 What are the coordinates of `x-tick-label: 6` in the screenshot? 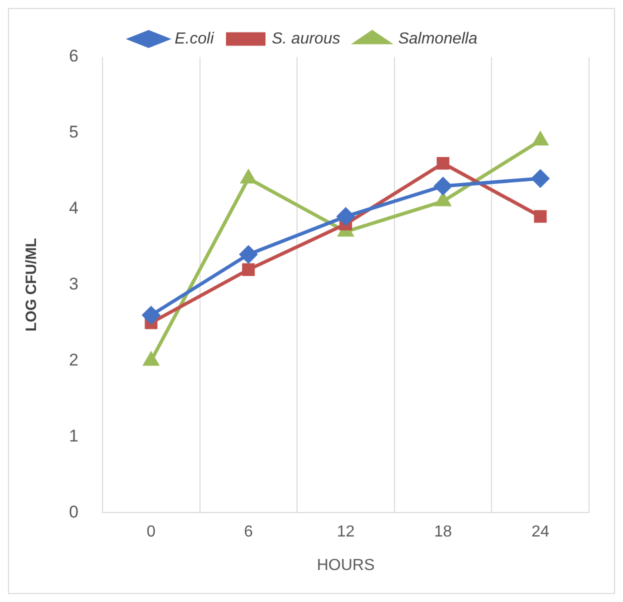 It's located at (248, 532).